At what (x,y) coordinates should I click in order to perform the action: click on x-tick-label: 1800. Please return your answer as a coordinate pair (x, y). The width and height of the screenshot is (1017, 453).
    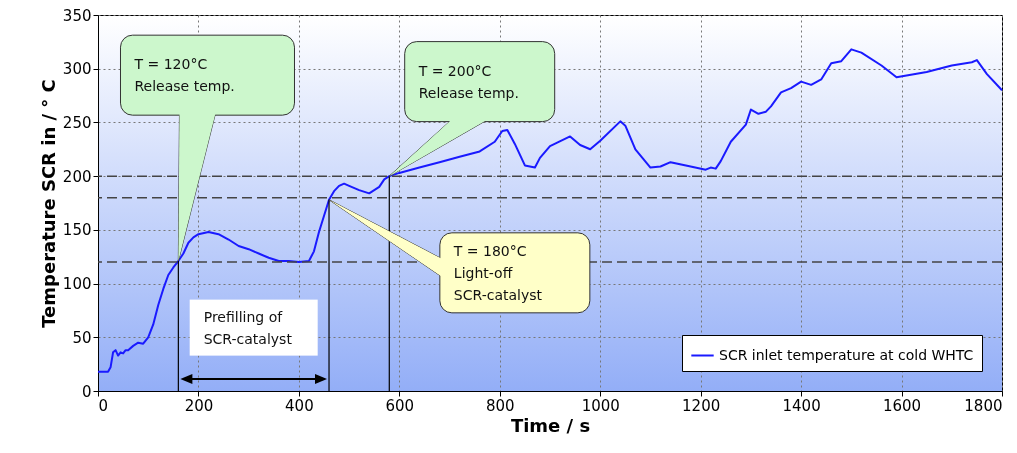
    Looking at the image, I should click on (983, 405).